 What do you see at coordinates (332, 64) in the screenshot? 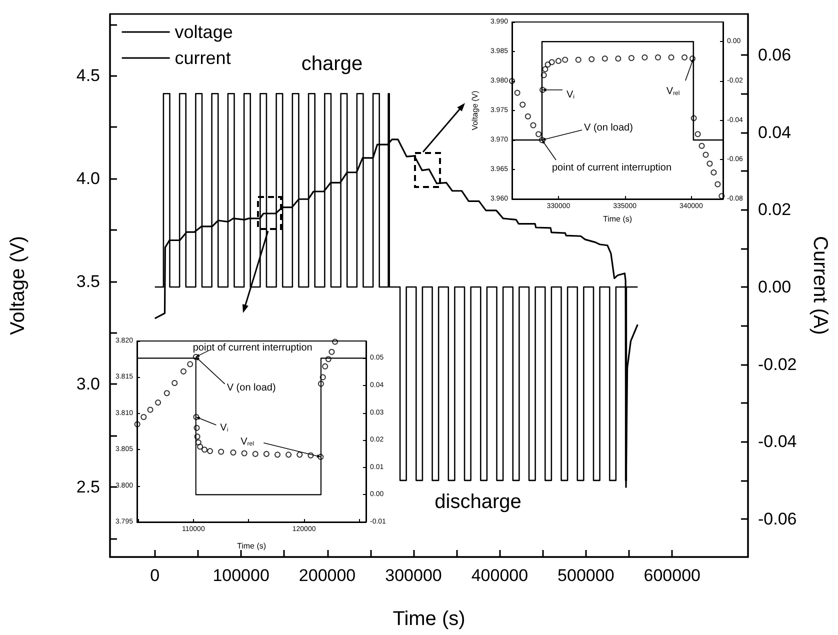
I see `annotation: charge` at bounding box center [332, 64].